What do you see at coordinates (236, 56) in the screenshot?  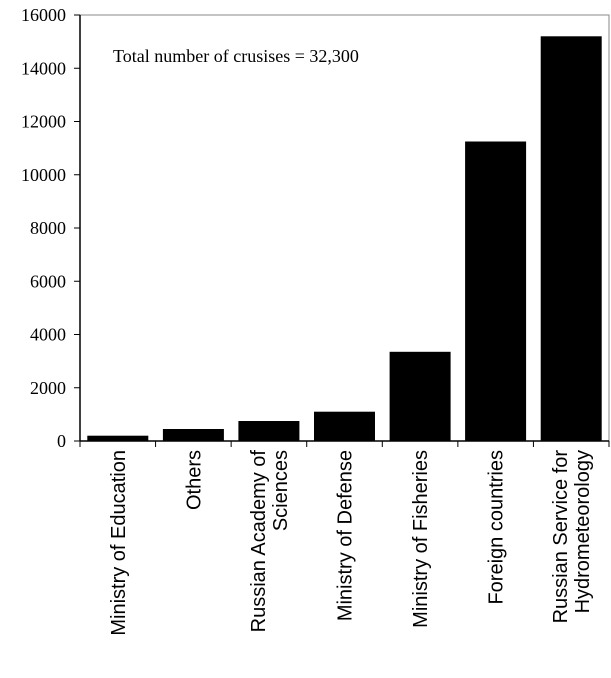 I see `total-cruises-annotation: Total number of crusises = 32,300` at bounding box center [236, 56].